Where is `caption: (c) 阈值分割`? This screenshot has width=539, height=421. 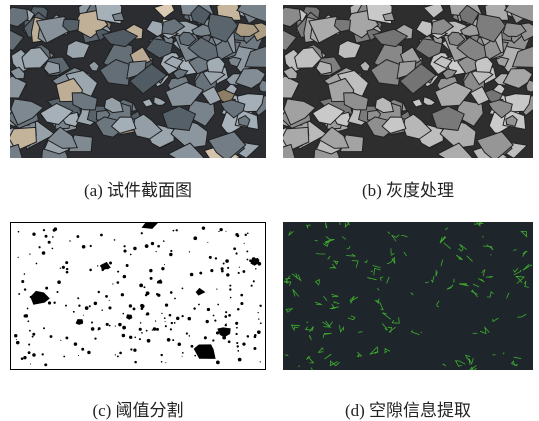
caption: (c) 阈值分割 is located at coordinates (138, 410).